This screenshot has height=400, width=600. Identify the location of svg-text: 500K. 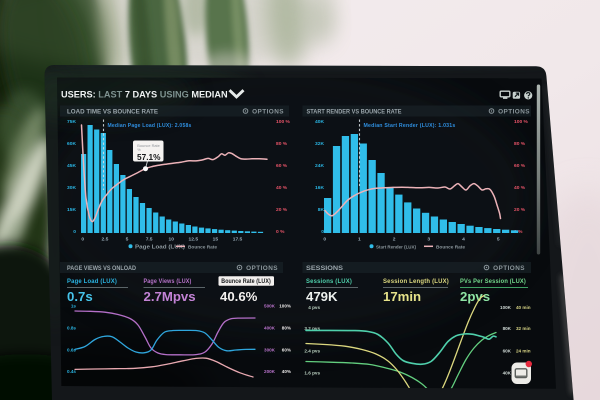
(270, 306).